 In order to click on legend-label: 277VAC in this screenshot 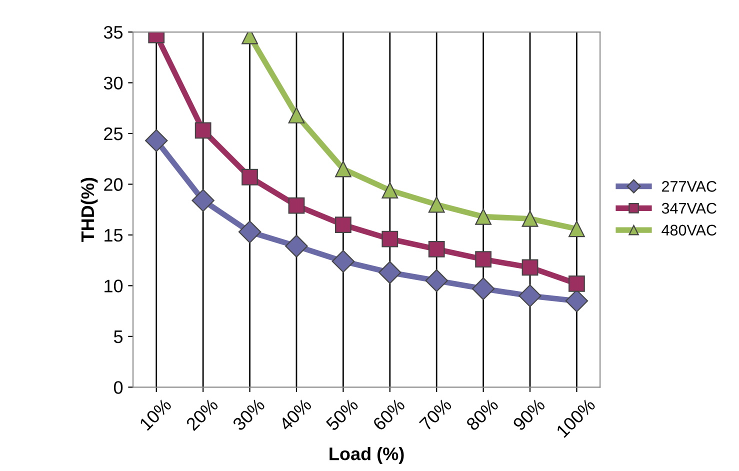, I will do `click(689, 186)`.